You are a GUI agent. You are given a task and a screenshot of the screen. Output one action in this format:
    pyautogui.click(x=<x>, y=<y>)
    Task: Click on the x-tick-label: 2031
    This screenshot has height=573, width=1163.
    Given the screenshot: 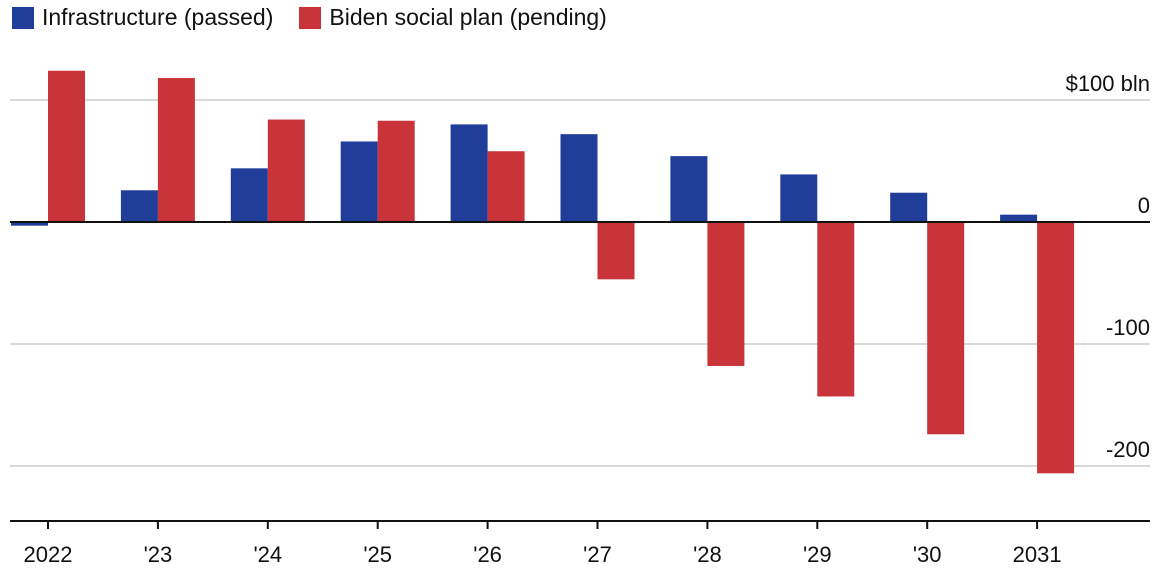 What is the action you would take?
    pyautogui.click(x=1037, y=554)
    